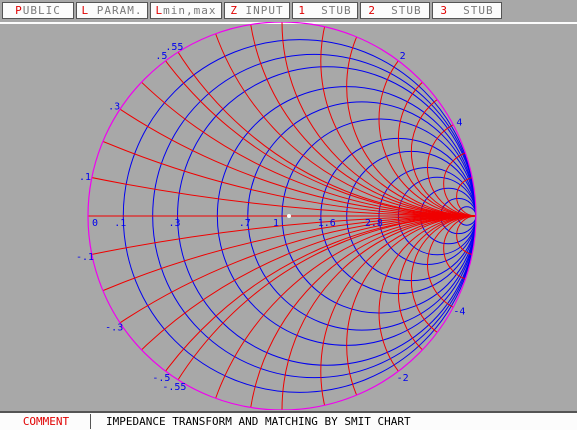 The height and width of the screenshot is (430, 577). Describe the element at coordinates (174, 47) in the screenshot. I see `x-label: .55` at that location.